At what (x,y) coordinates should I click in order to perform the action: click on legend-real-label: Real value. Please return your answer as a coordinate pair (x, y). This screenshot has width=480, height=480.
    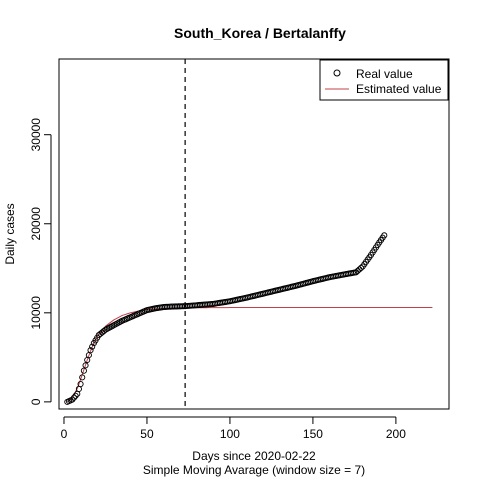
    Looking at the image, I should click on (384, 74).